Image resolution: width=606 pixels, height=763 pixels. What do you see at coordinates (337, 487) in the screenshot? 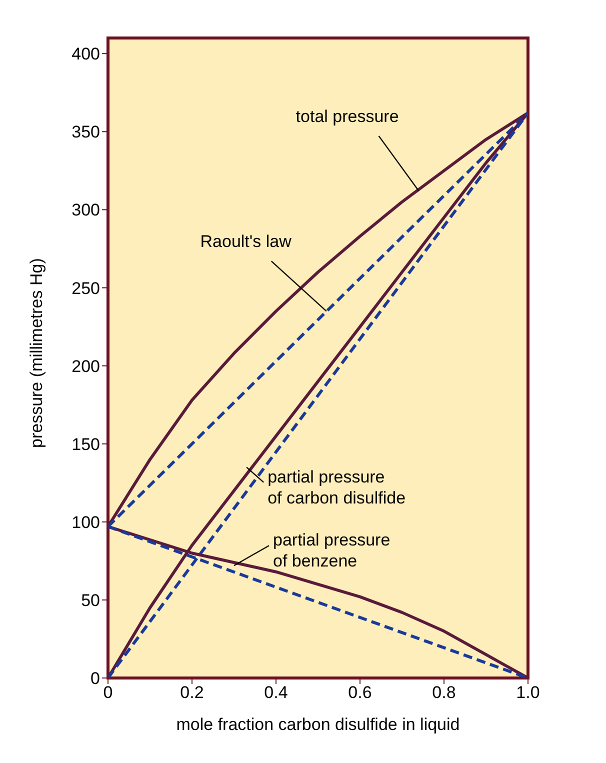
I see `annotation: partial pressure of carbon disulfide` at bounding box center [337, 487].